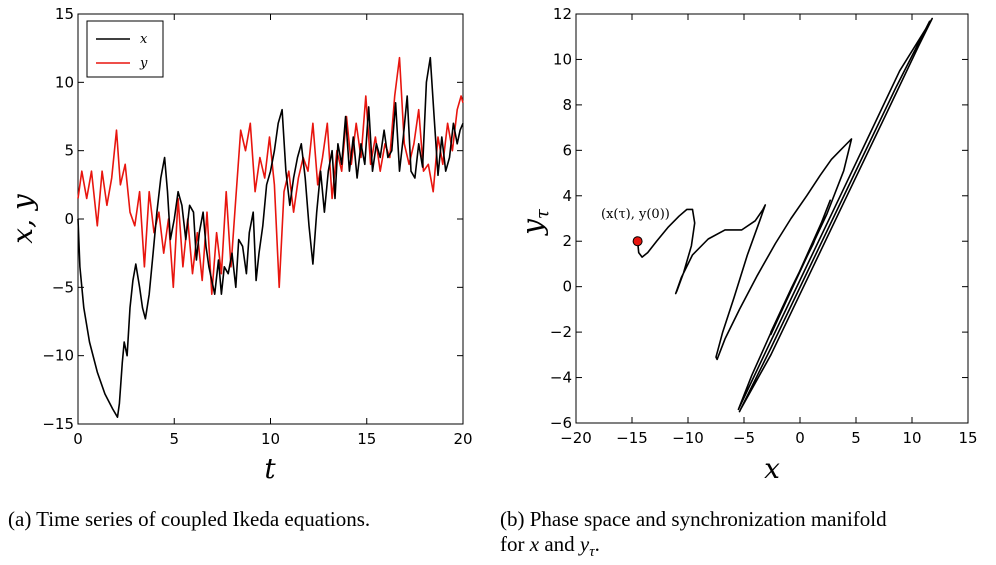 The image size is (996, 565). What do you see at coordinates (562, 59) in the screenshot?
I see `panel-b-ytick-label: 10` at bounding box center [562, 59].